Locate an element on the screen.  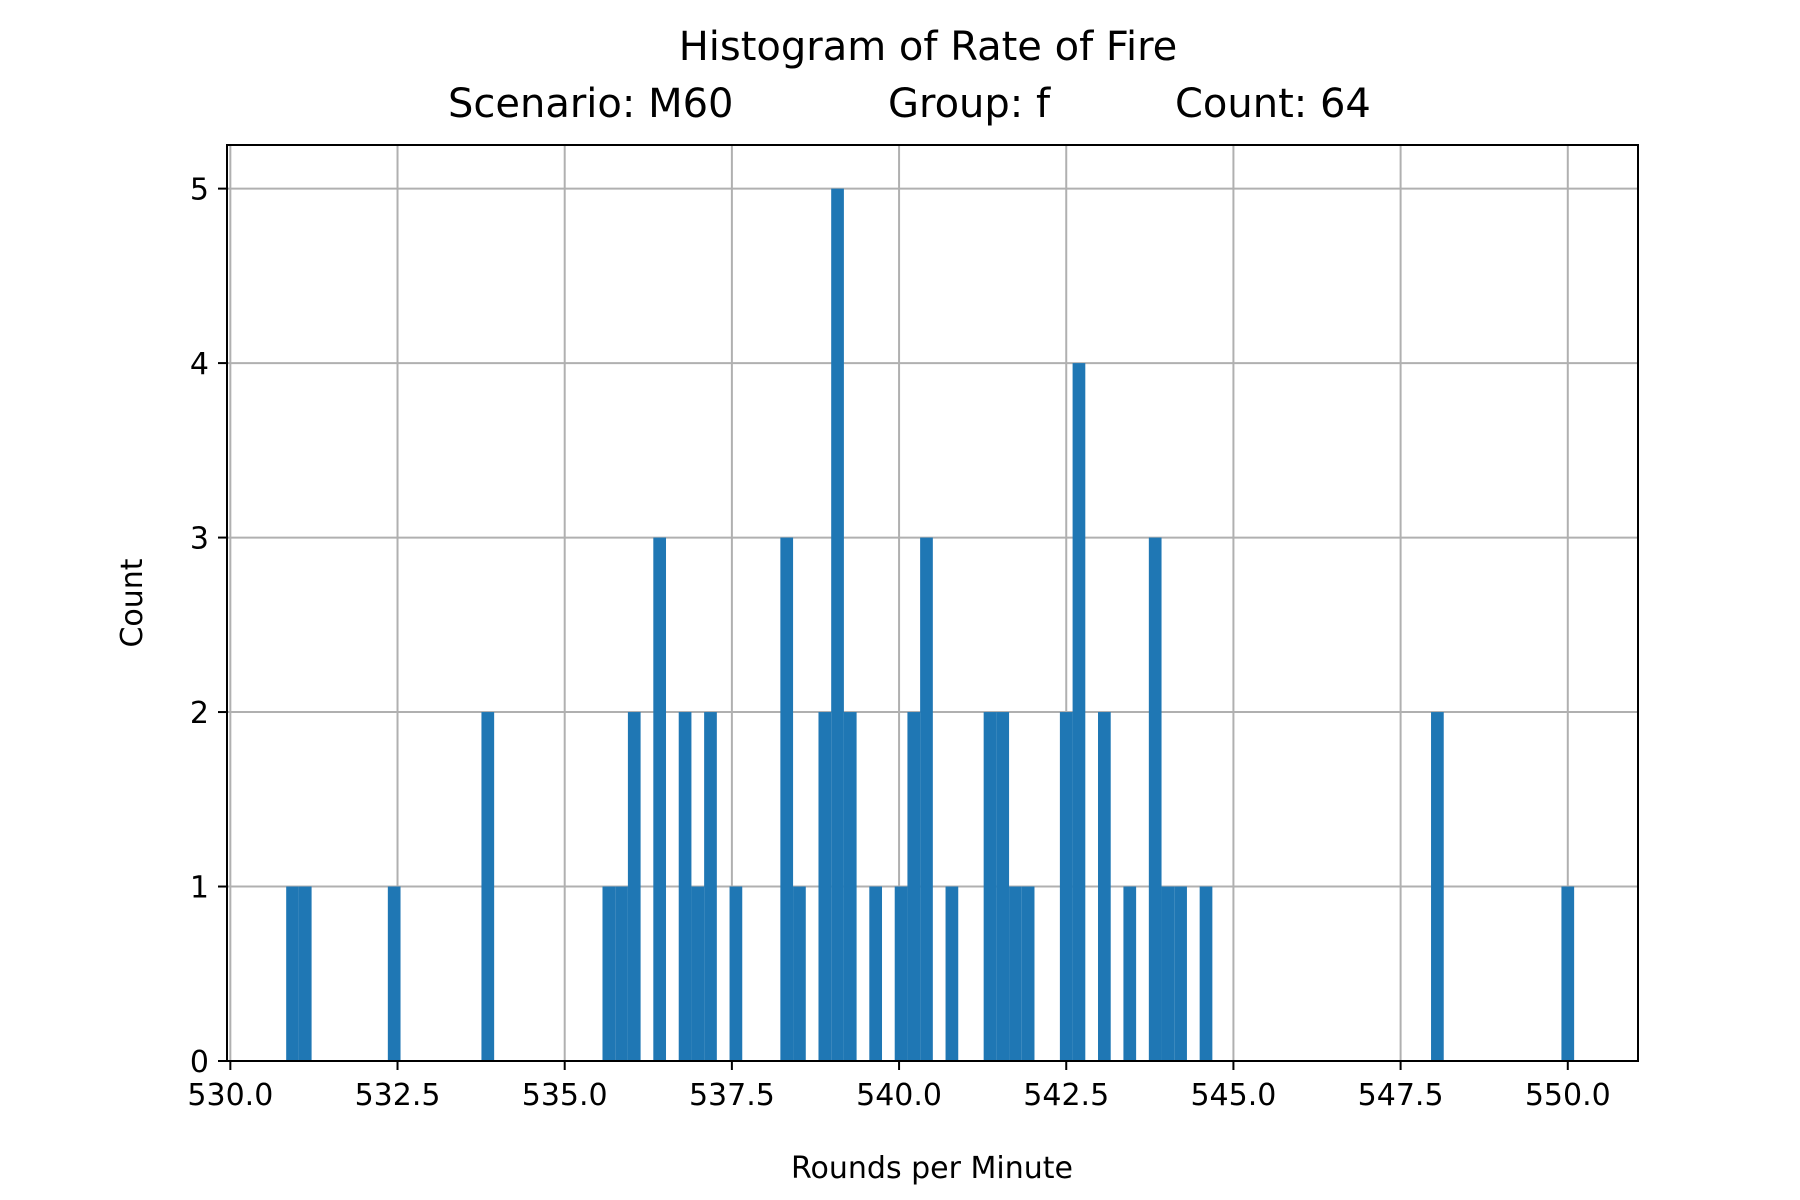
x-tick-label: 532.5 is located at coordinates (398, 1095).